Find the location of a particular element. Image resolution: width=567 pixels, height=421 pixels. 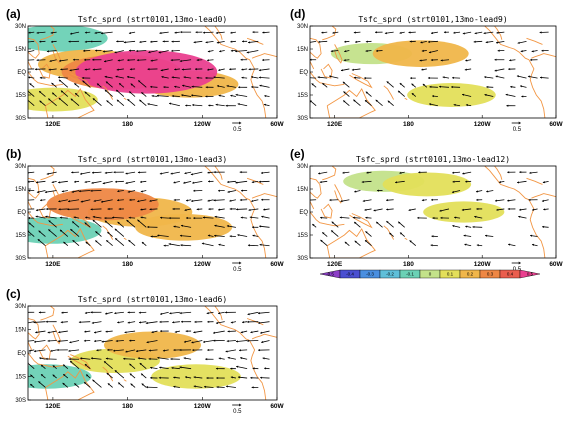

panel-label: (e) is located at coordinates (297, 154).